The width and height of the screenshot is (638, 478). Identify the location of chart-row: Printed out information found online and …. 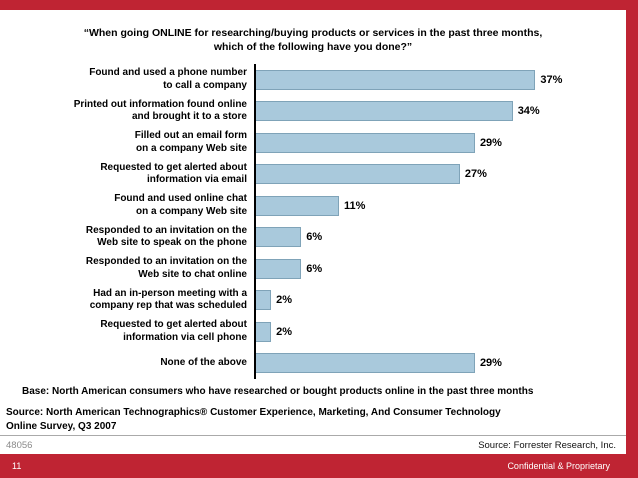
(317, 111).